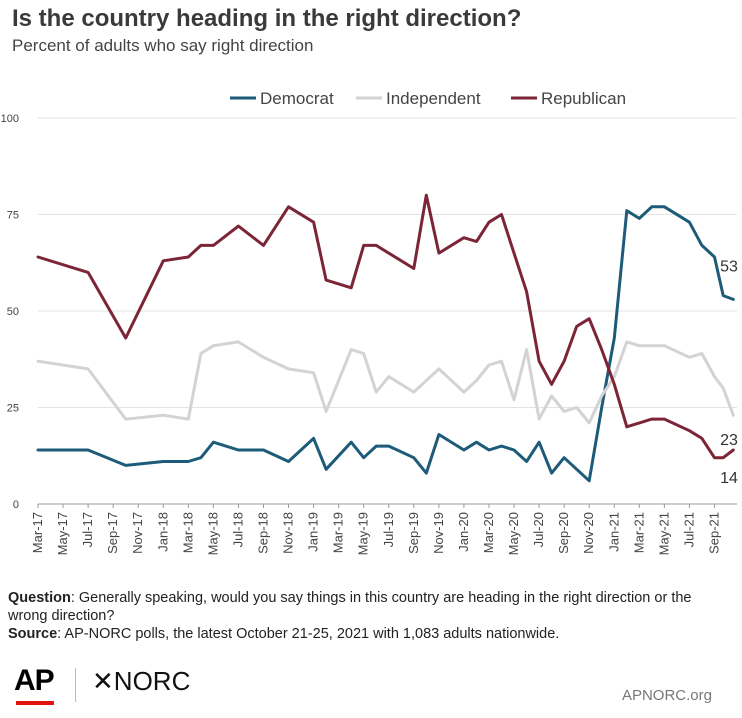 Image resolution: width=742 pixels, height=718 pixels. Describe the element at coordinates (463, 532) in the screenshot. I see `x-tick-label: Jan-20` at that location.